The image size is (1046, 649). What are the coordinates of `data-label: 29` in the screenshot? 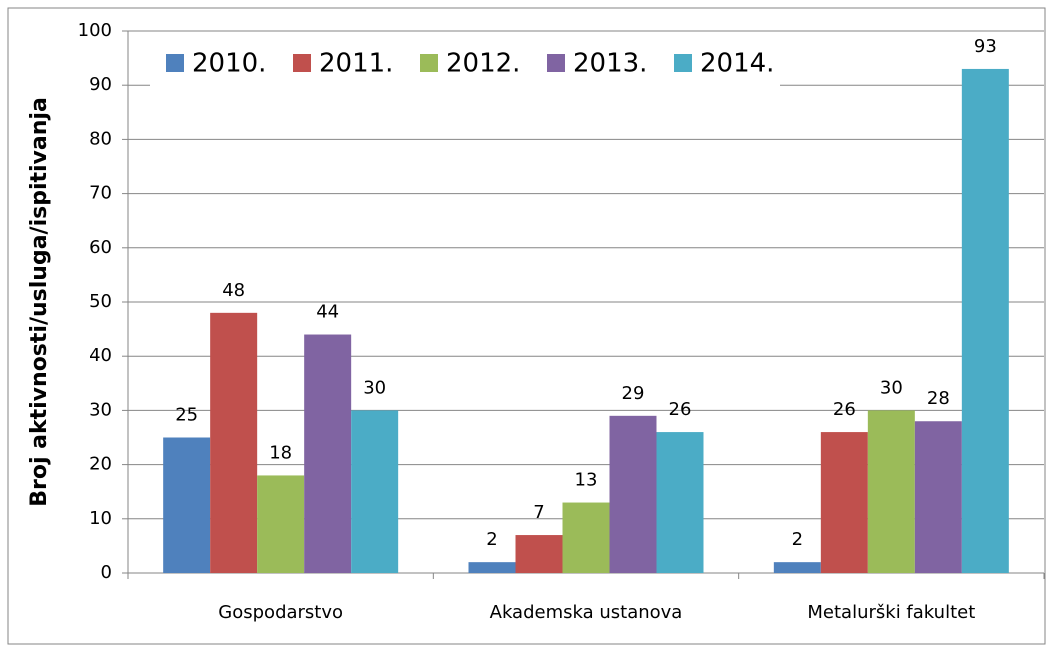 It's located at (633, 393).